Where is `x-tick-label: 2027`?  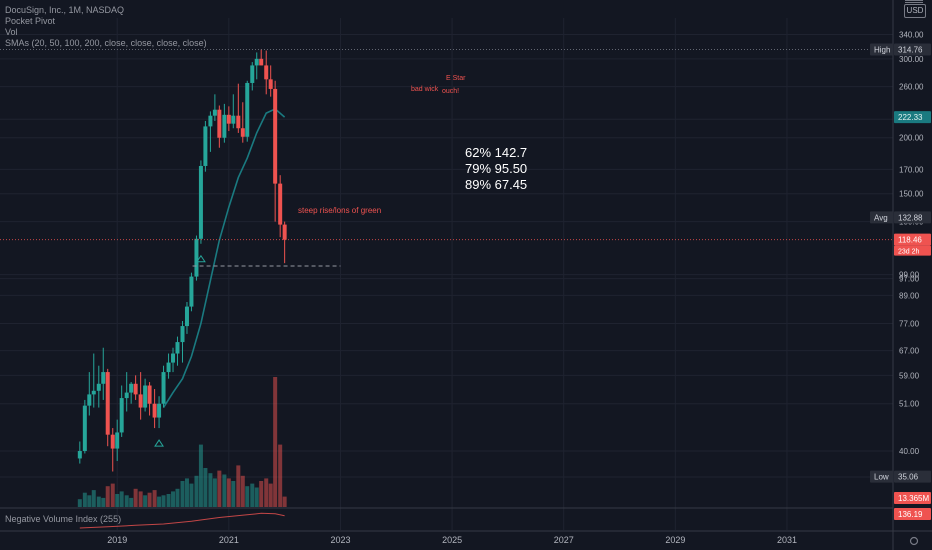
x-tick-label: 2027 is located at coordinates (564, 540).